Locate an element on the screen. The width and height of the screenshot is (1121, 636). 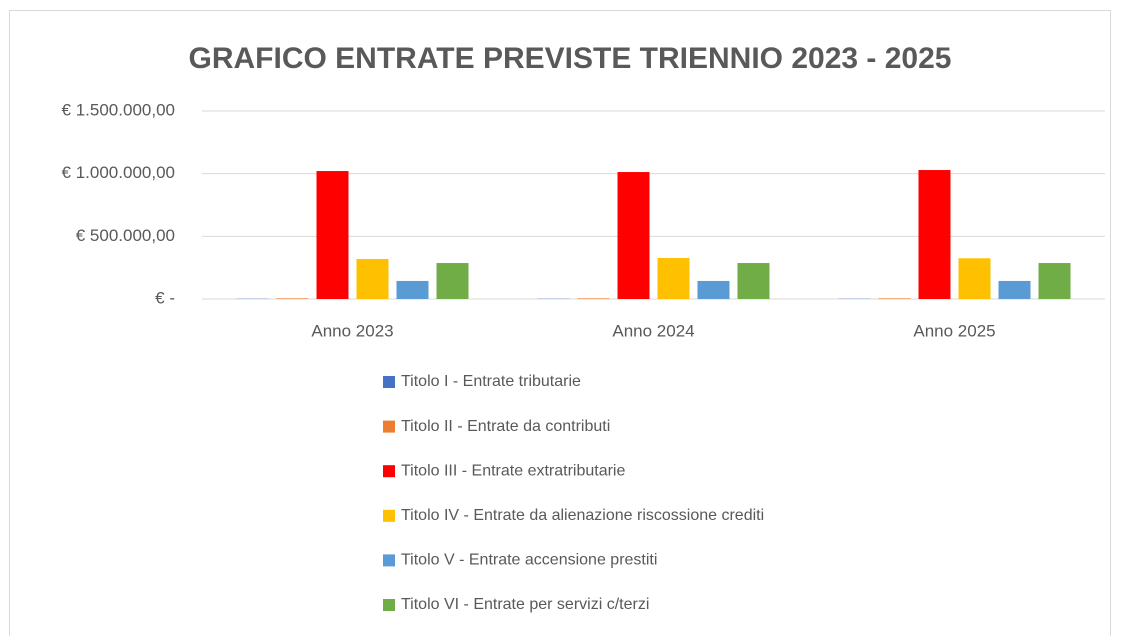
y-tick-label: € 1.000.000,00 is located at coordinates (118, 172).